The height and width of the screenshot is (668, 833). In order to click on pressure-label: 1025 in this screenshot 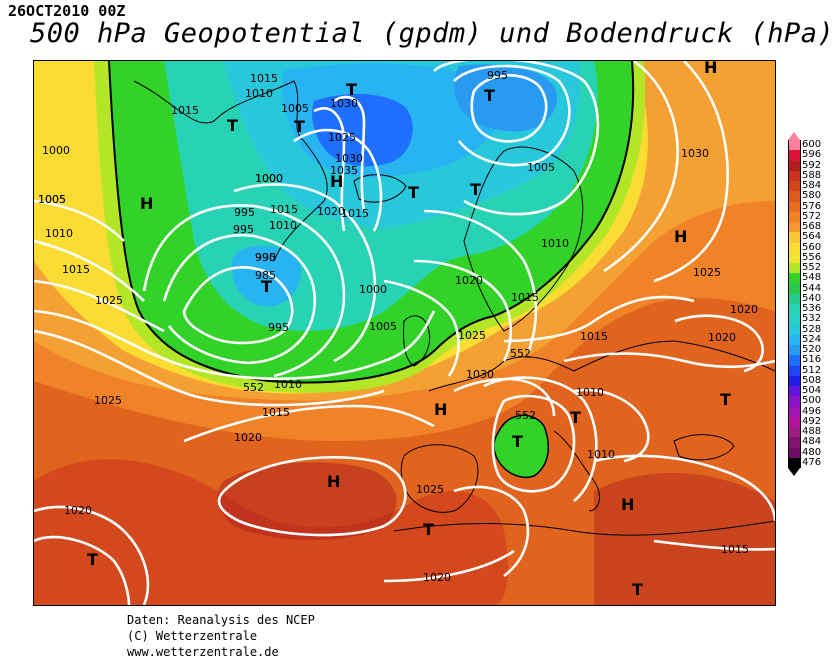, I will do `click(472, 335)`.